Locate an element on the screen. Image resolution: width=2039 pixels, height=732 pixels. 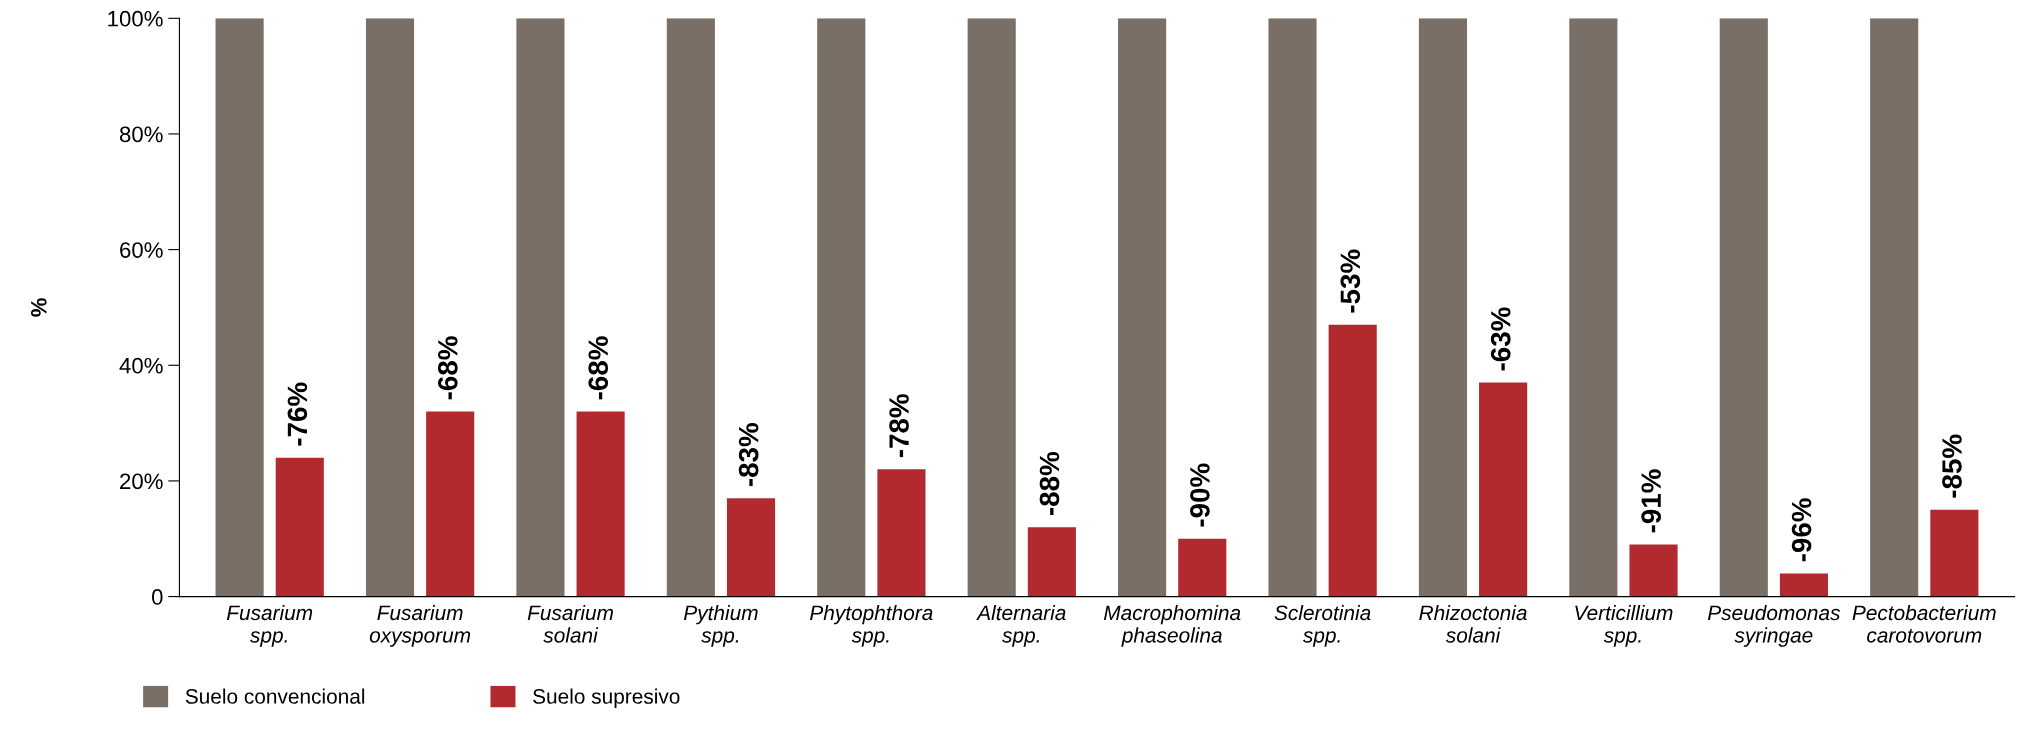
annotation: -88% is located at coordinates (1049, 483).